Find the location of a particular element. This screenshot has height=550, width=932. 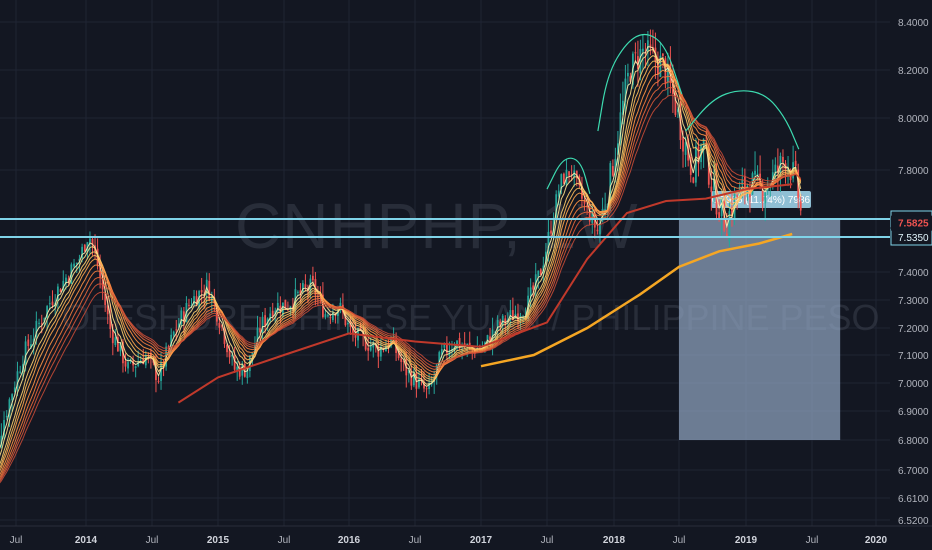

x-tick-label: 2014 is located at coordinates (86, 540).